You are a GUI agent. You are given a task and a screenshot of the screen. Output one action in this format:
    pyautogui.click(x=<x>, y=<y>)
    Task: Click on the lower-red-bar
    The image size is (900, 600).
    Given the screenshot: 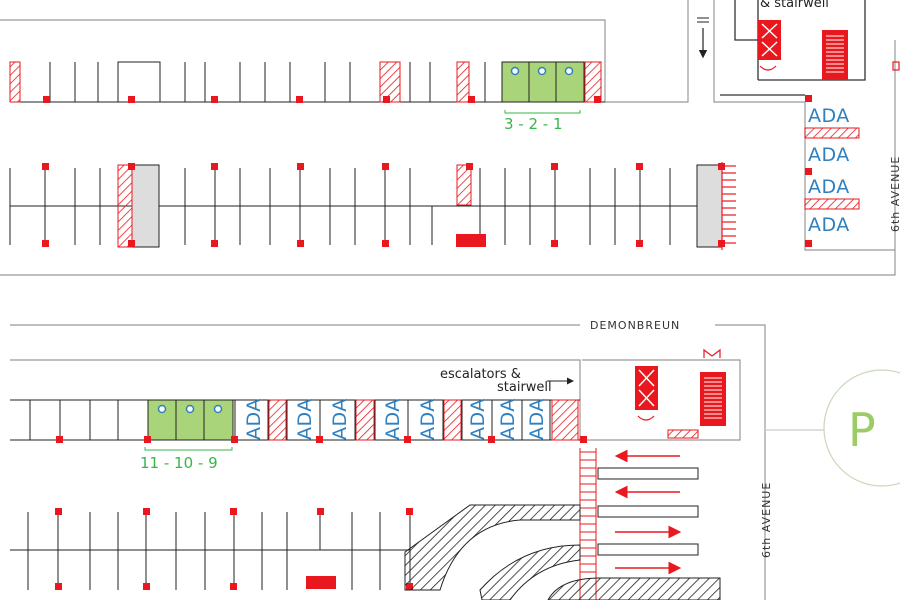 What is the action you would take?
    pyautogui.click(x=321, y=582)
    